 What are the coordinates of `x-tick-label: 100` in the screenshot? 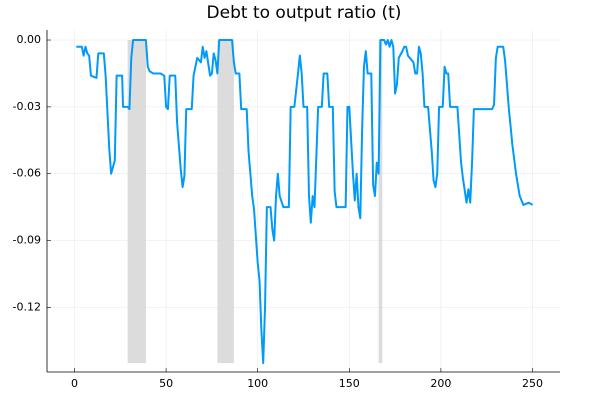 It's located at (257, 383).